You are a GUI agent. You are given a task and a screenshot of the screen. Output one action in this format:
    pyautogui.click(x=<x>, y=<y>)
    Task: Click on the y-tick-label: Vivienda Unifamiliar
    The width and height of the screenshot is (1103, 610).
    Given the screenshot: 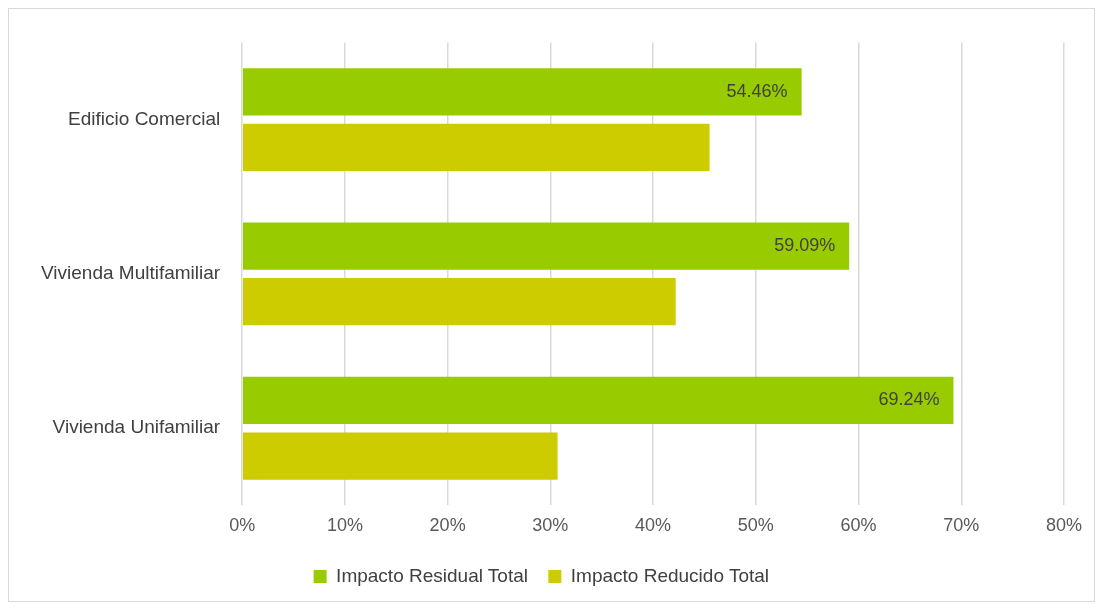 What is the action you would take?
    pyautogui.click(x=136, y=427)
    